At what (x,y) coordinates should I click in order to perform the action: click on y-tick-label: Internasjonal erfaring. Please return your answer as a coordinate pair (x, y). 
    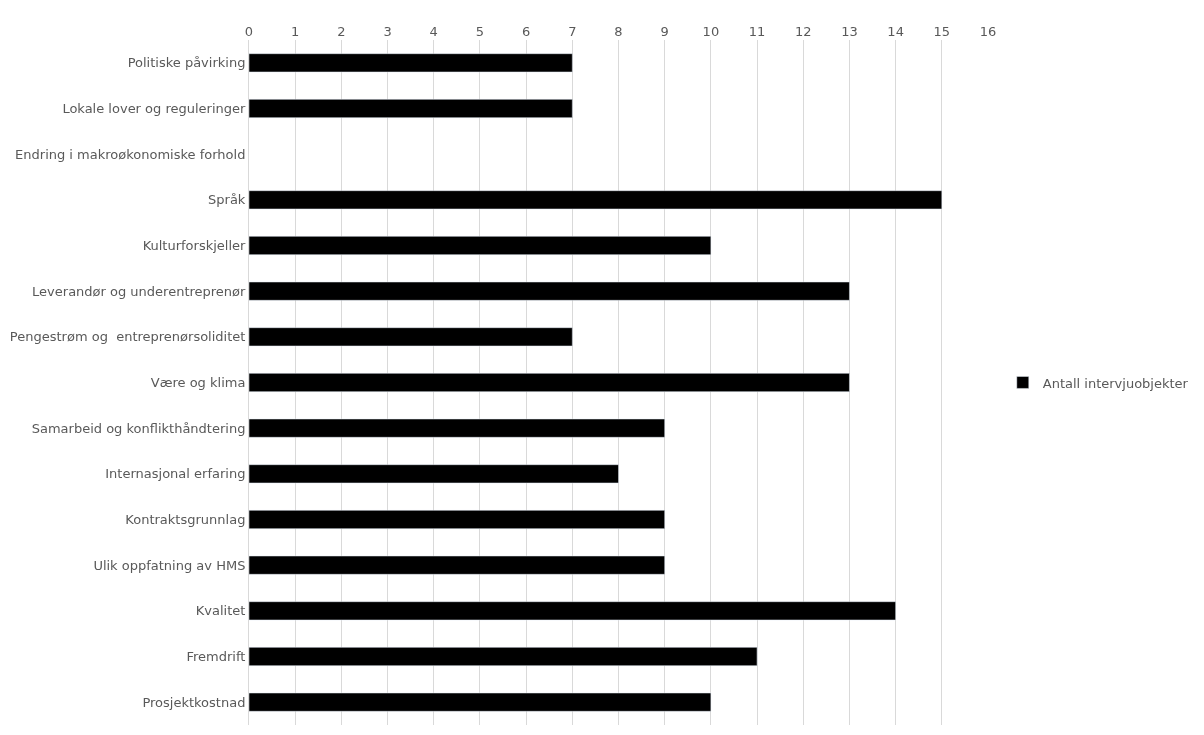
    Looking at the image, I should click on (175, 474).